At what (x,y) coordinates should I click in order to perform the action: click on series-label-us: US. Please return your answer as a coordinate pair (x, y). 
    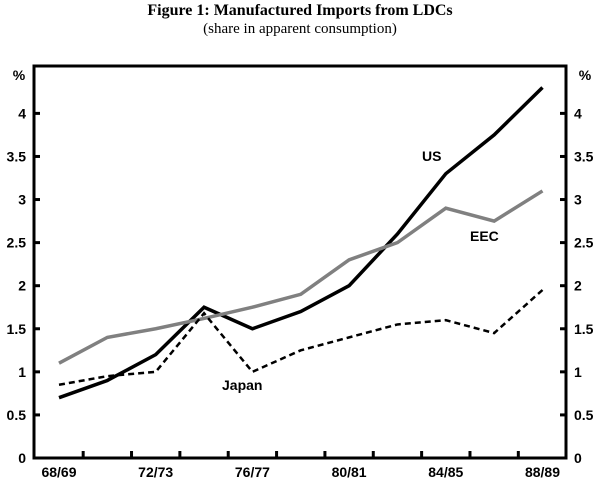
    Looking at the image, I should click on (431, 156).